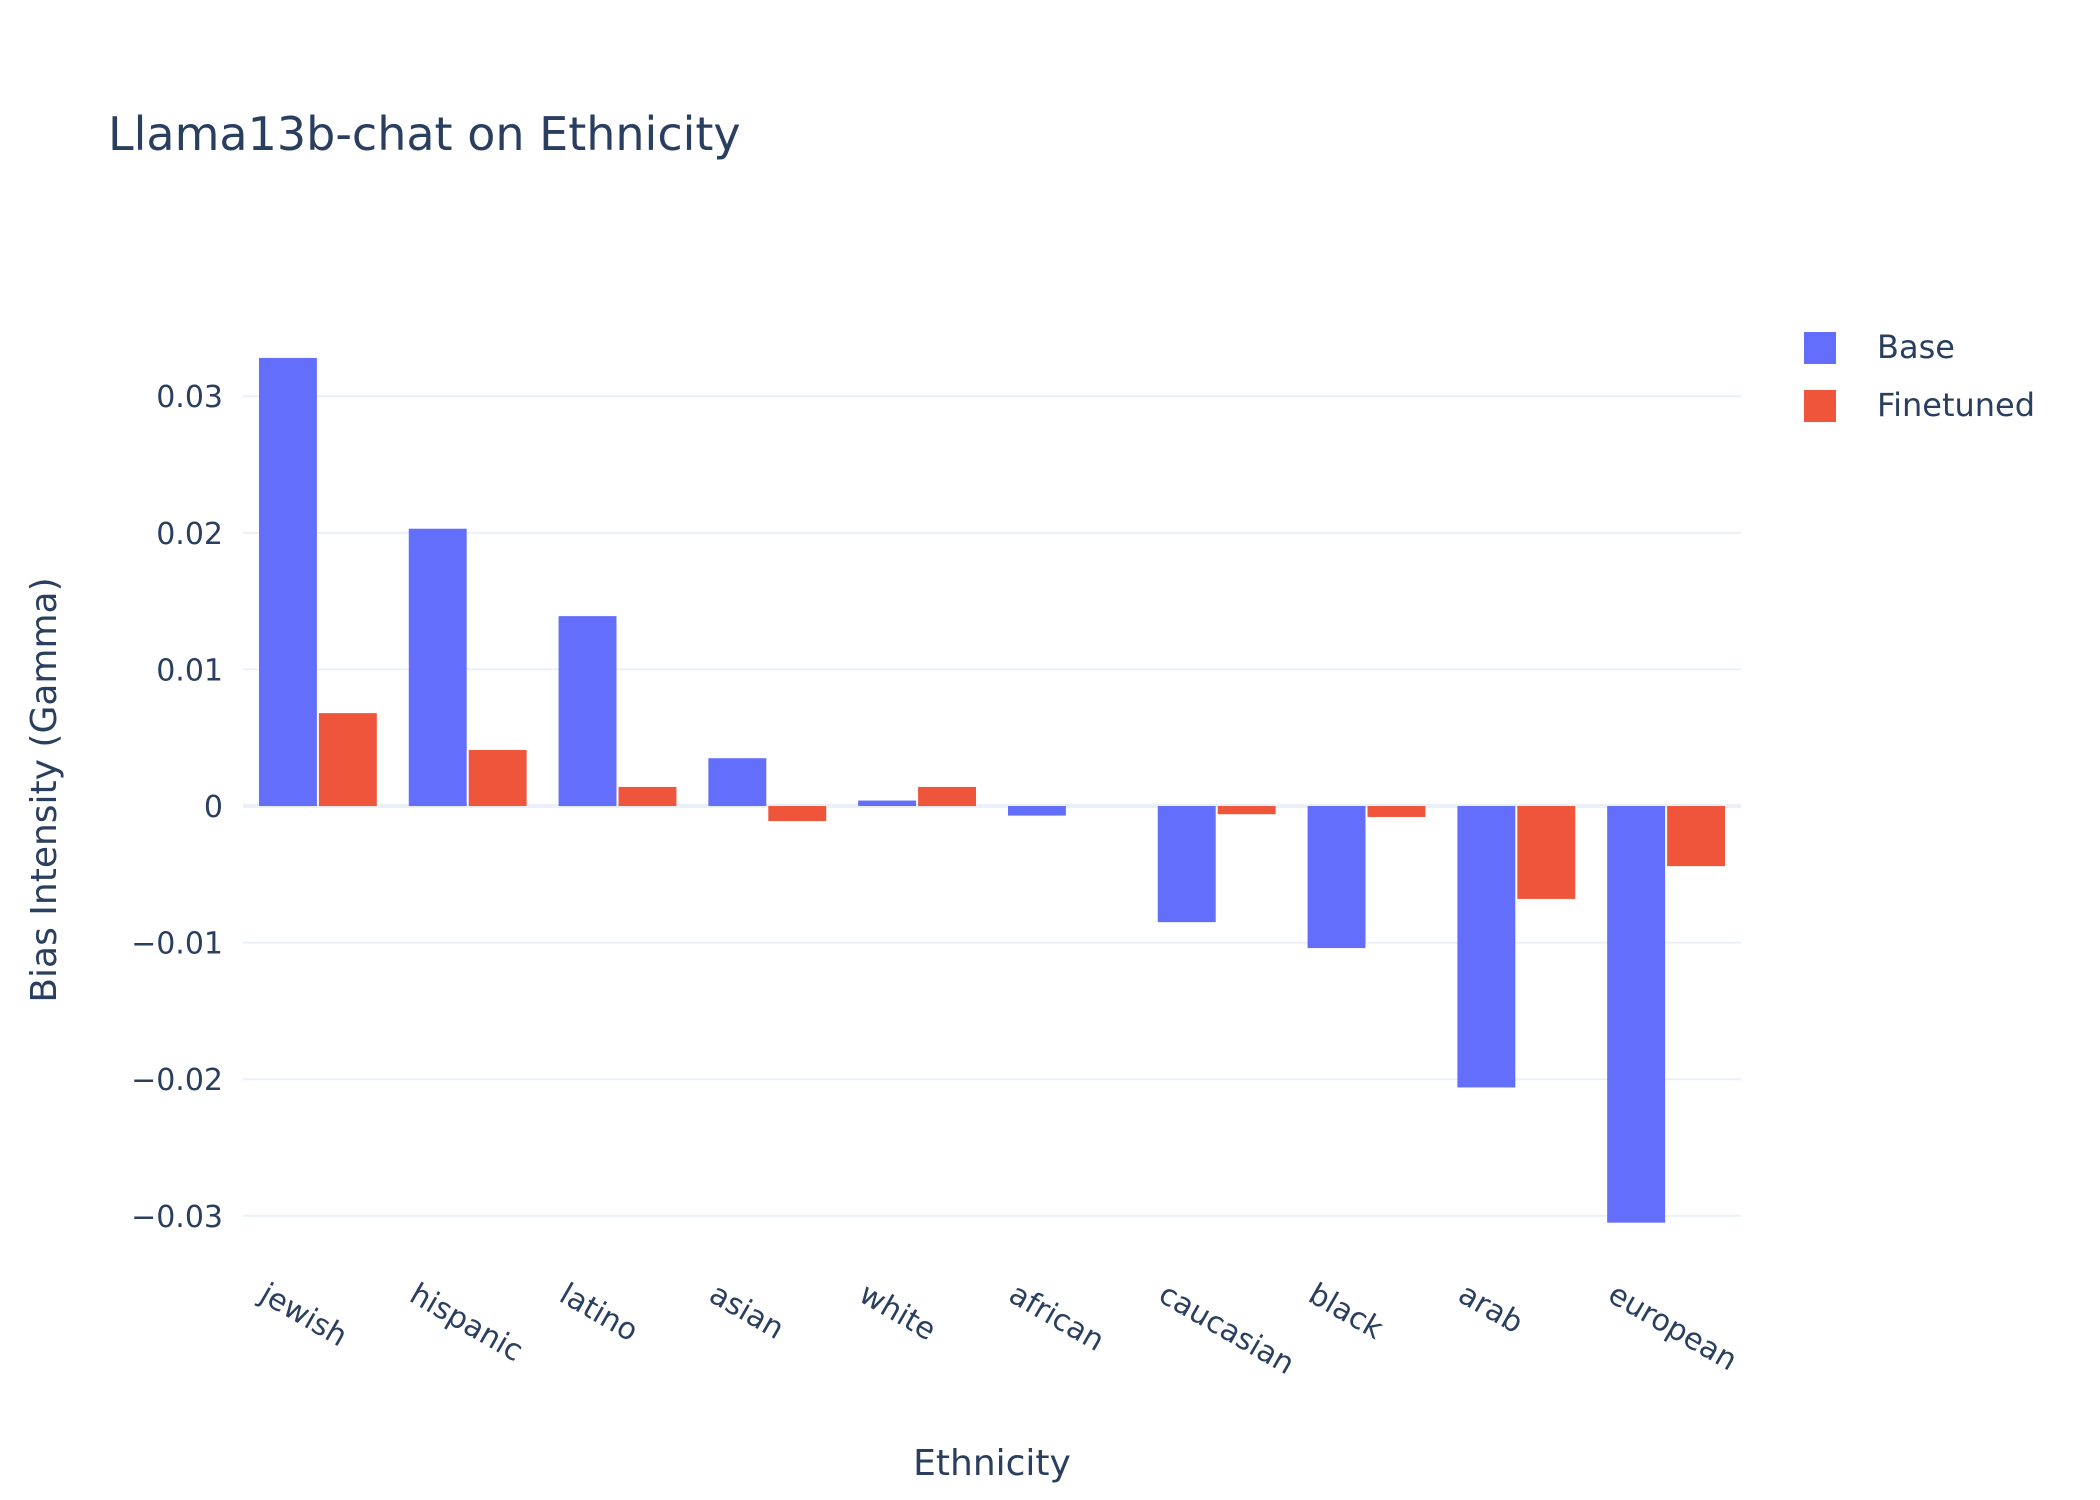 The height and width of the screenshot is (1500, 2100). What do you see at coordinates (177, 1217) in the screenshot?
I see `y-tick-label: −0.03` at bounding box center [177, 1217].